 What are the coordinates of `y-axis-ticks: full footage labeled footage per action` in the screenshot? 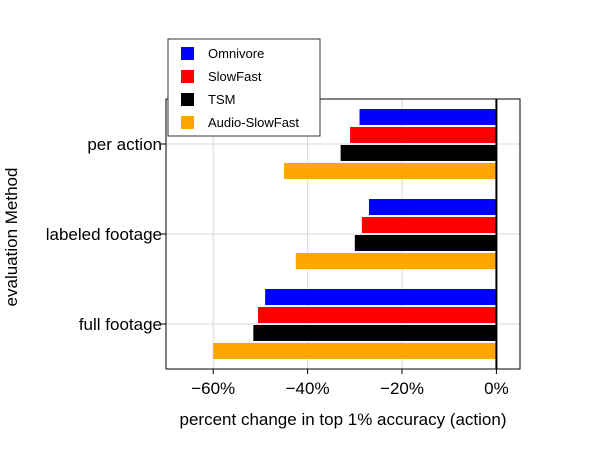 It's located at (106, 234).